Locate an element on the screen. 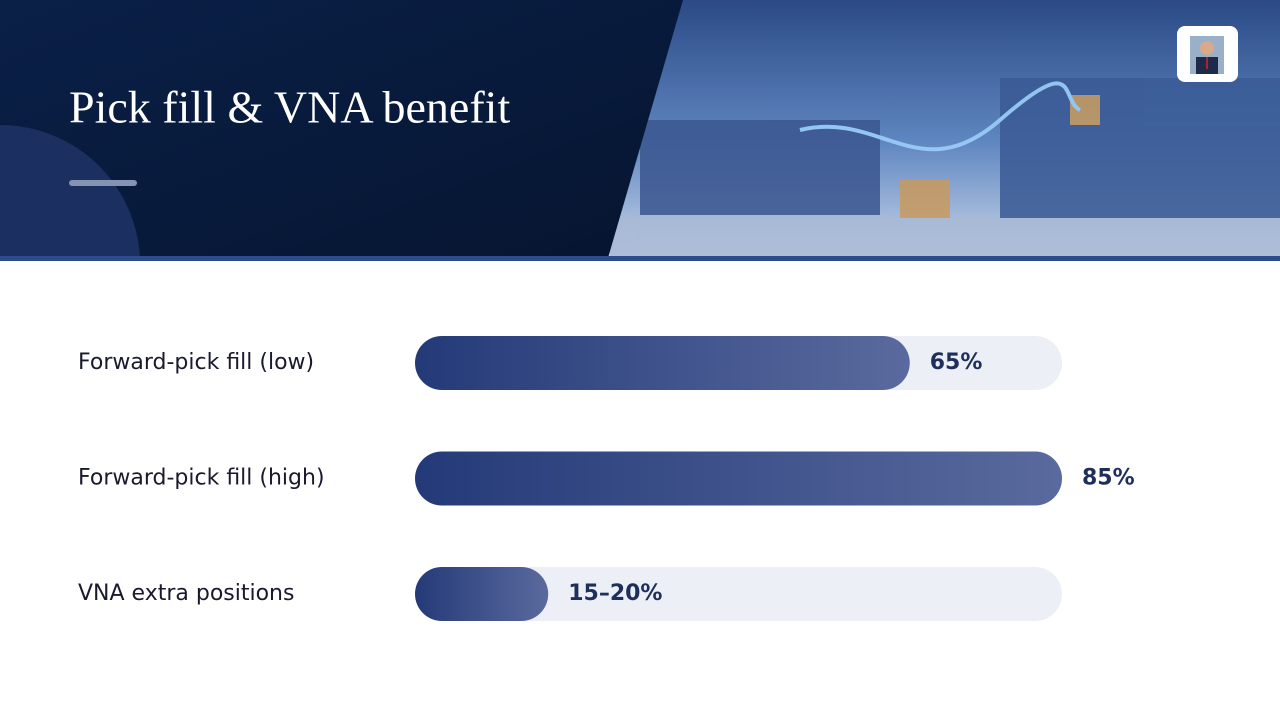 This screenshot has width=1280, height=720. chart-title: Pick fill & VNA benefit is located at coordinates (289, 107).